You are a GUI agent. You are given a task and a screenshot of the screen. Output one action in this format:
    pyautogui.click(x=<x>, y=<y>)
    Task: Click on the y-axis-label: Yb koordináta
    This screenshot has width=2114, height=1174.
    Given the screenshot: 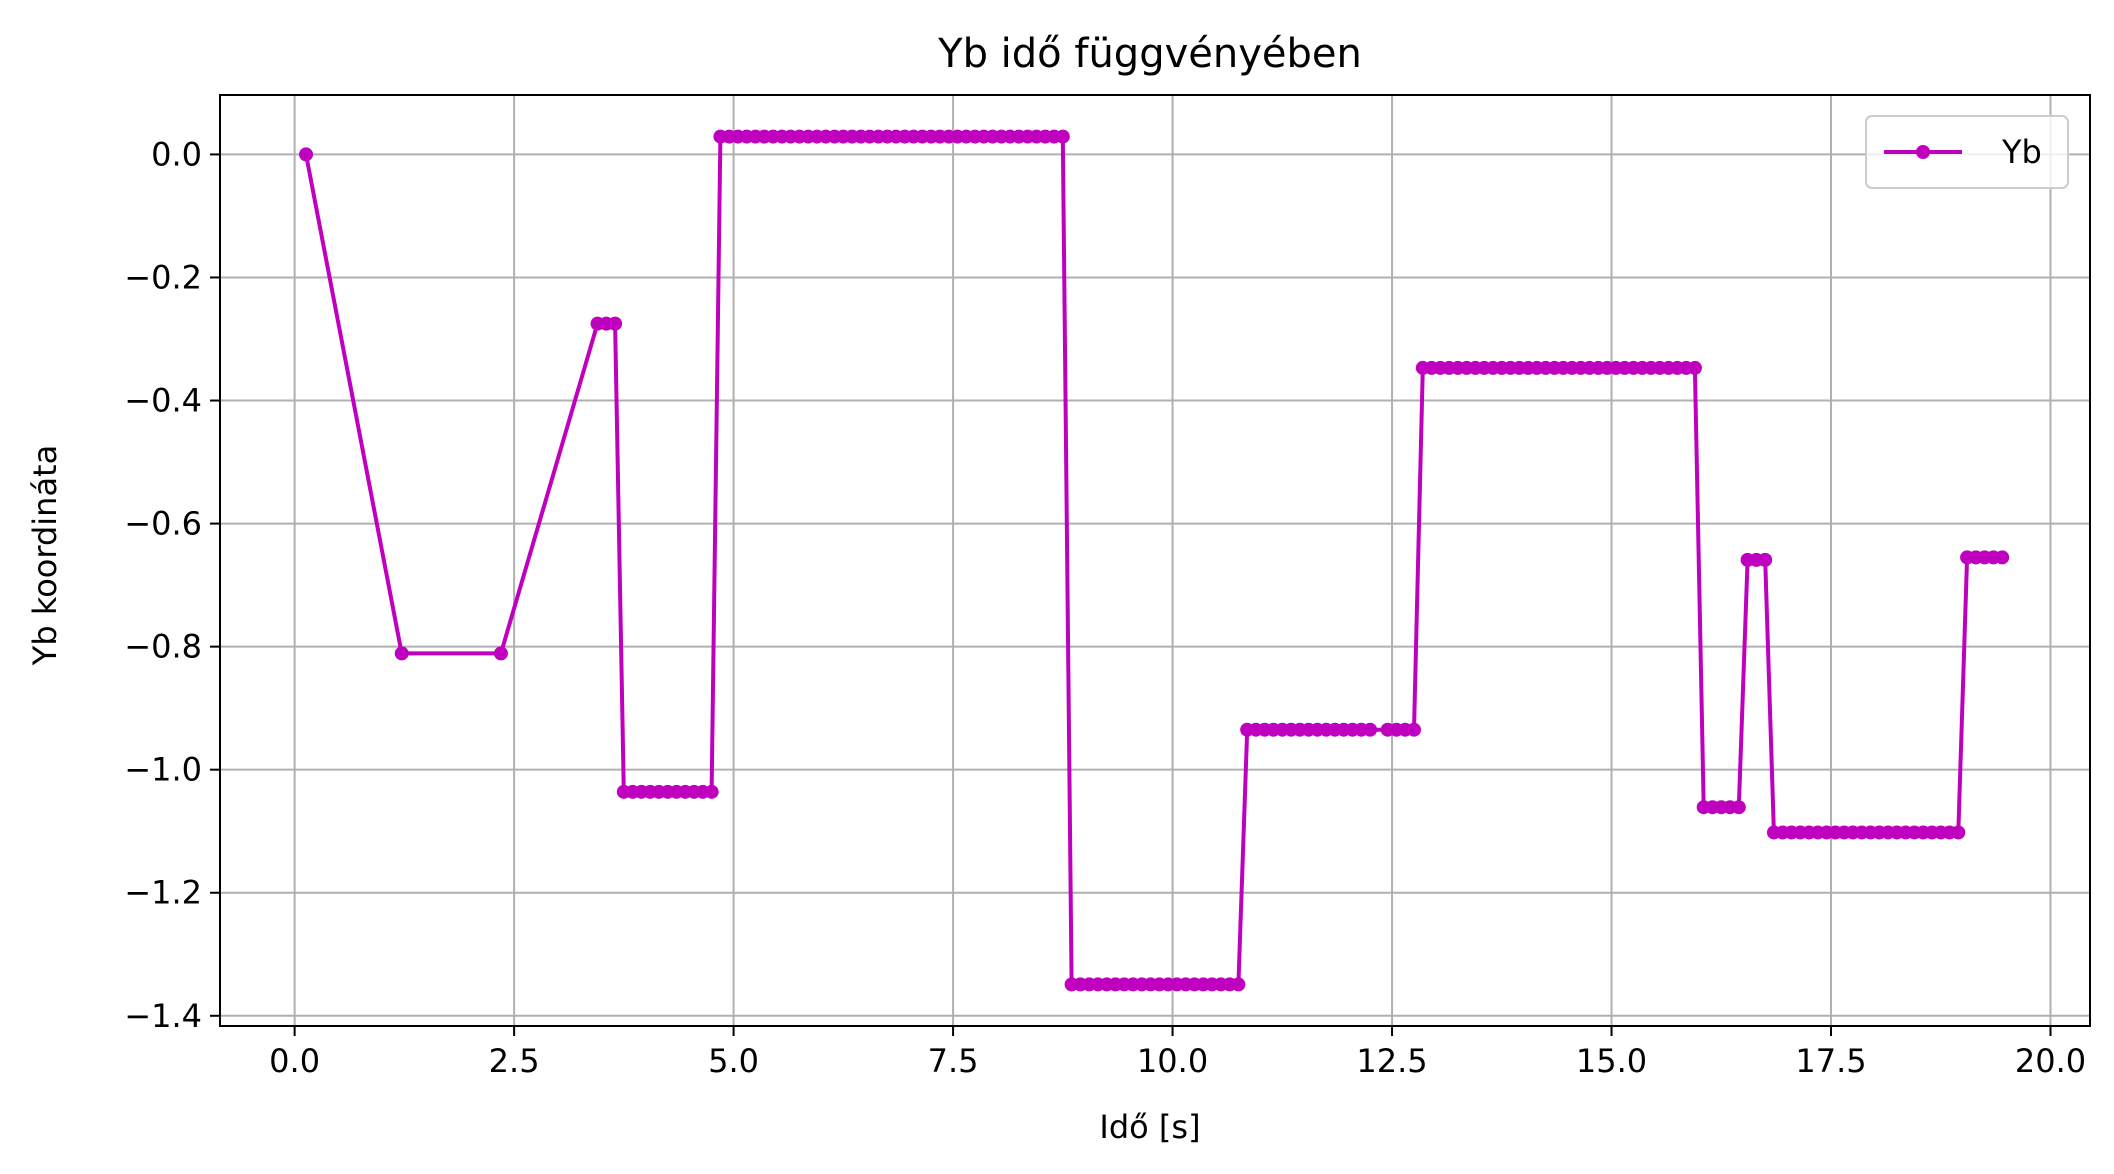 What is the action you would take?
    pyautogui.click(x=45, y=555)
    